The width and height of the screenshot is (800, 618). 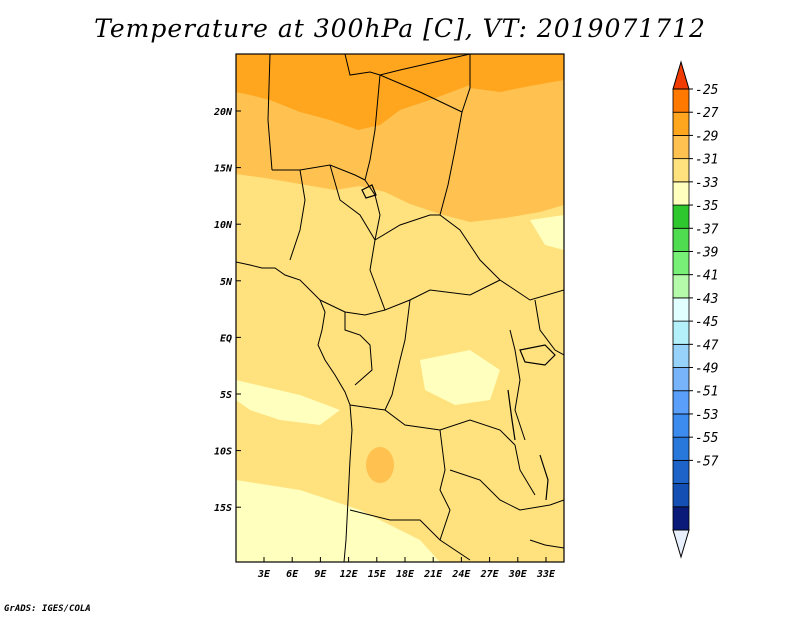 What do you see at coordinates (223, 112) in the screenshot?
I see `lat-tick-label: 20N` at bounding box center [223, 112].